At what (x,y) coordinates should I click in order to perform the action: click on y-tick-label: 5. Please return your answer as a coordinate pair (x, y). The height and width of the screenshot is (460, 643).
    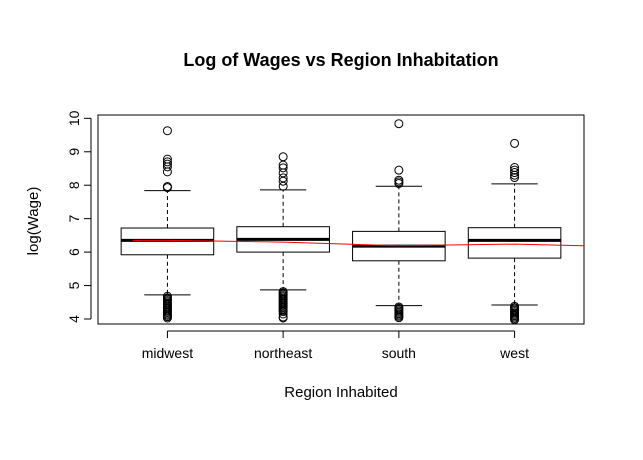
    Looking at the image, I should click on (74, 285).